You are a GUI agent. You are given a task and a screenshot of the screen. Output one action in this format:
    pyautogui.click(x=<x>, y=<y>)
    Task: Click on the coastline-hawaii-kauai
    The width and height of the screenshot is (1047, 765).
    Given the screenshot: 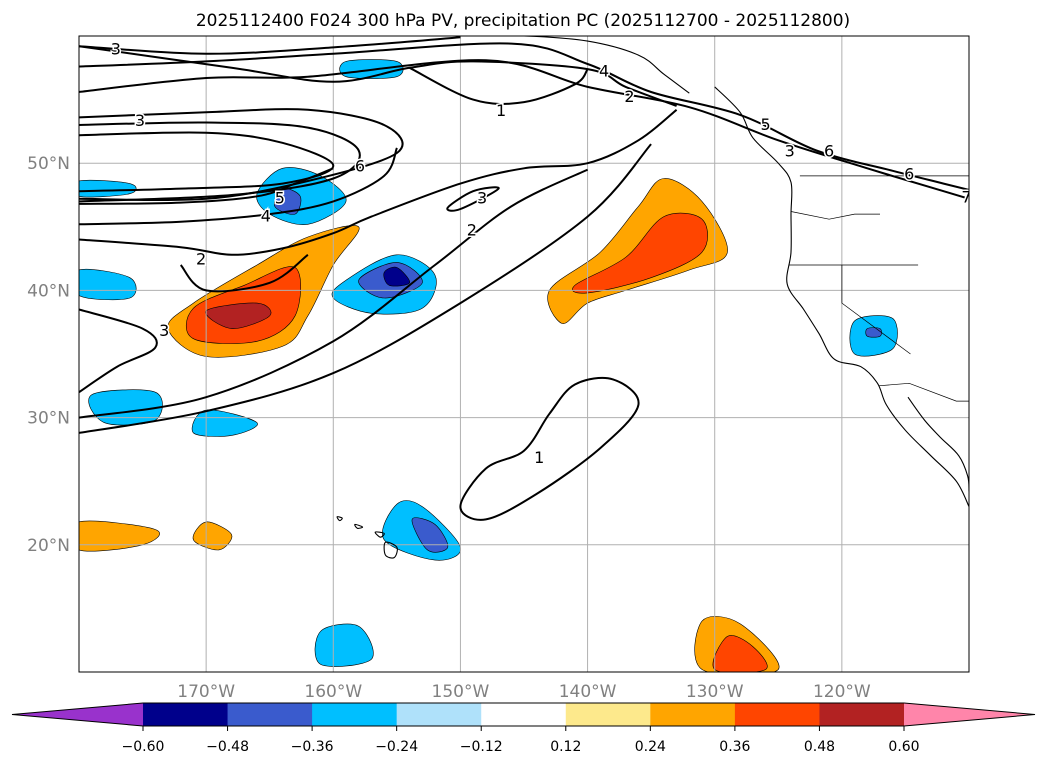 What is the action you would take?
    pyautogui.click(x=339, y=519)
    